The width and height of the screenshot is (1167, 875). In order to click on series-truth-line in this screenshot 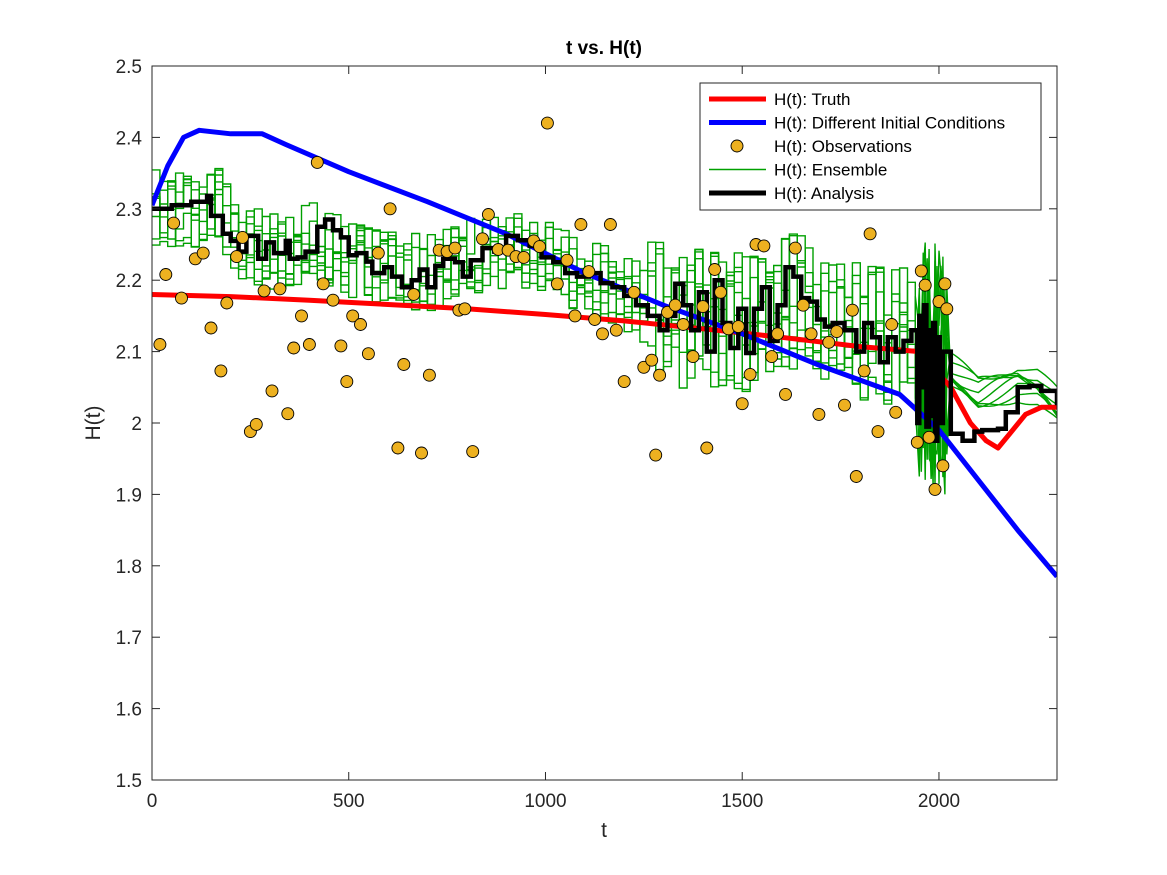, I will do `click(604, 371)`.